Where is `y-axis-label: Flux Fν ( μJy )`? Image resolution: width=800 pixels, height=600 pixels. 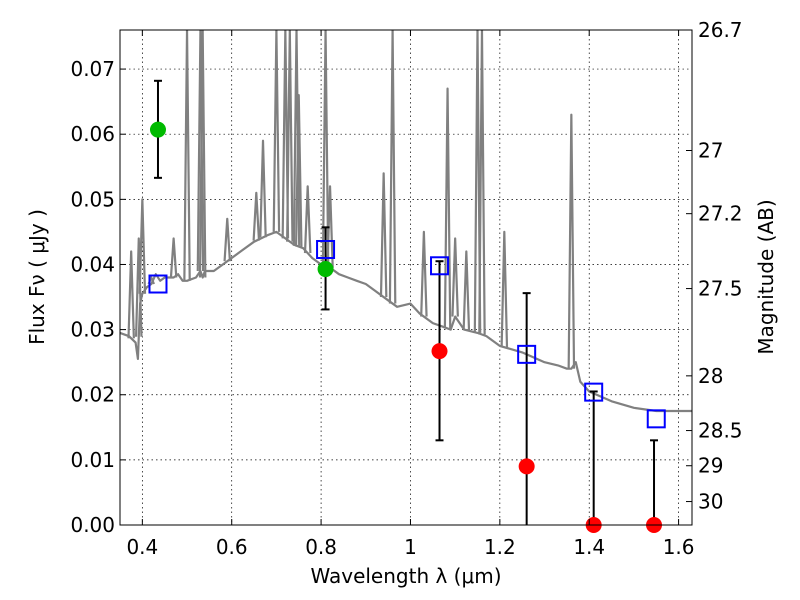
y-axis-label: Flux Fν ( μJy ) is located at coordinates (37, 277).